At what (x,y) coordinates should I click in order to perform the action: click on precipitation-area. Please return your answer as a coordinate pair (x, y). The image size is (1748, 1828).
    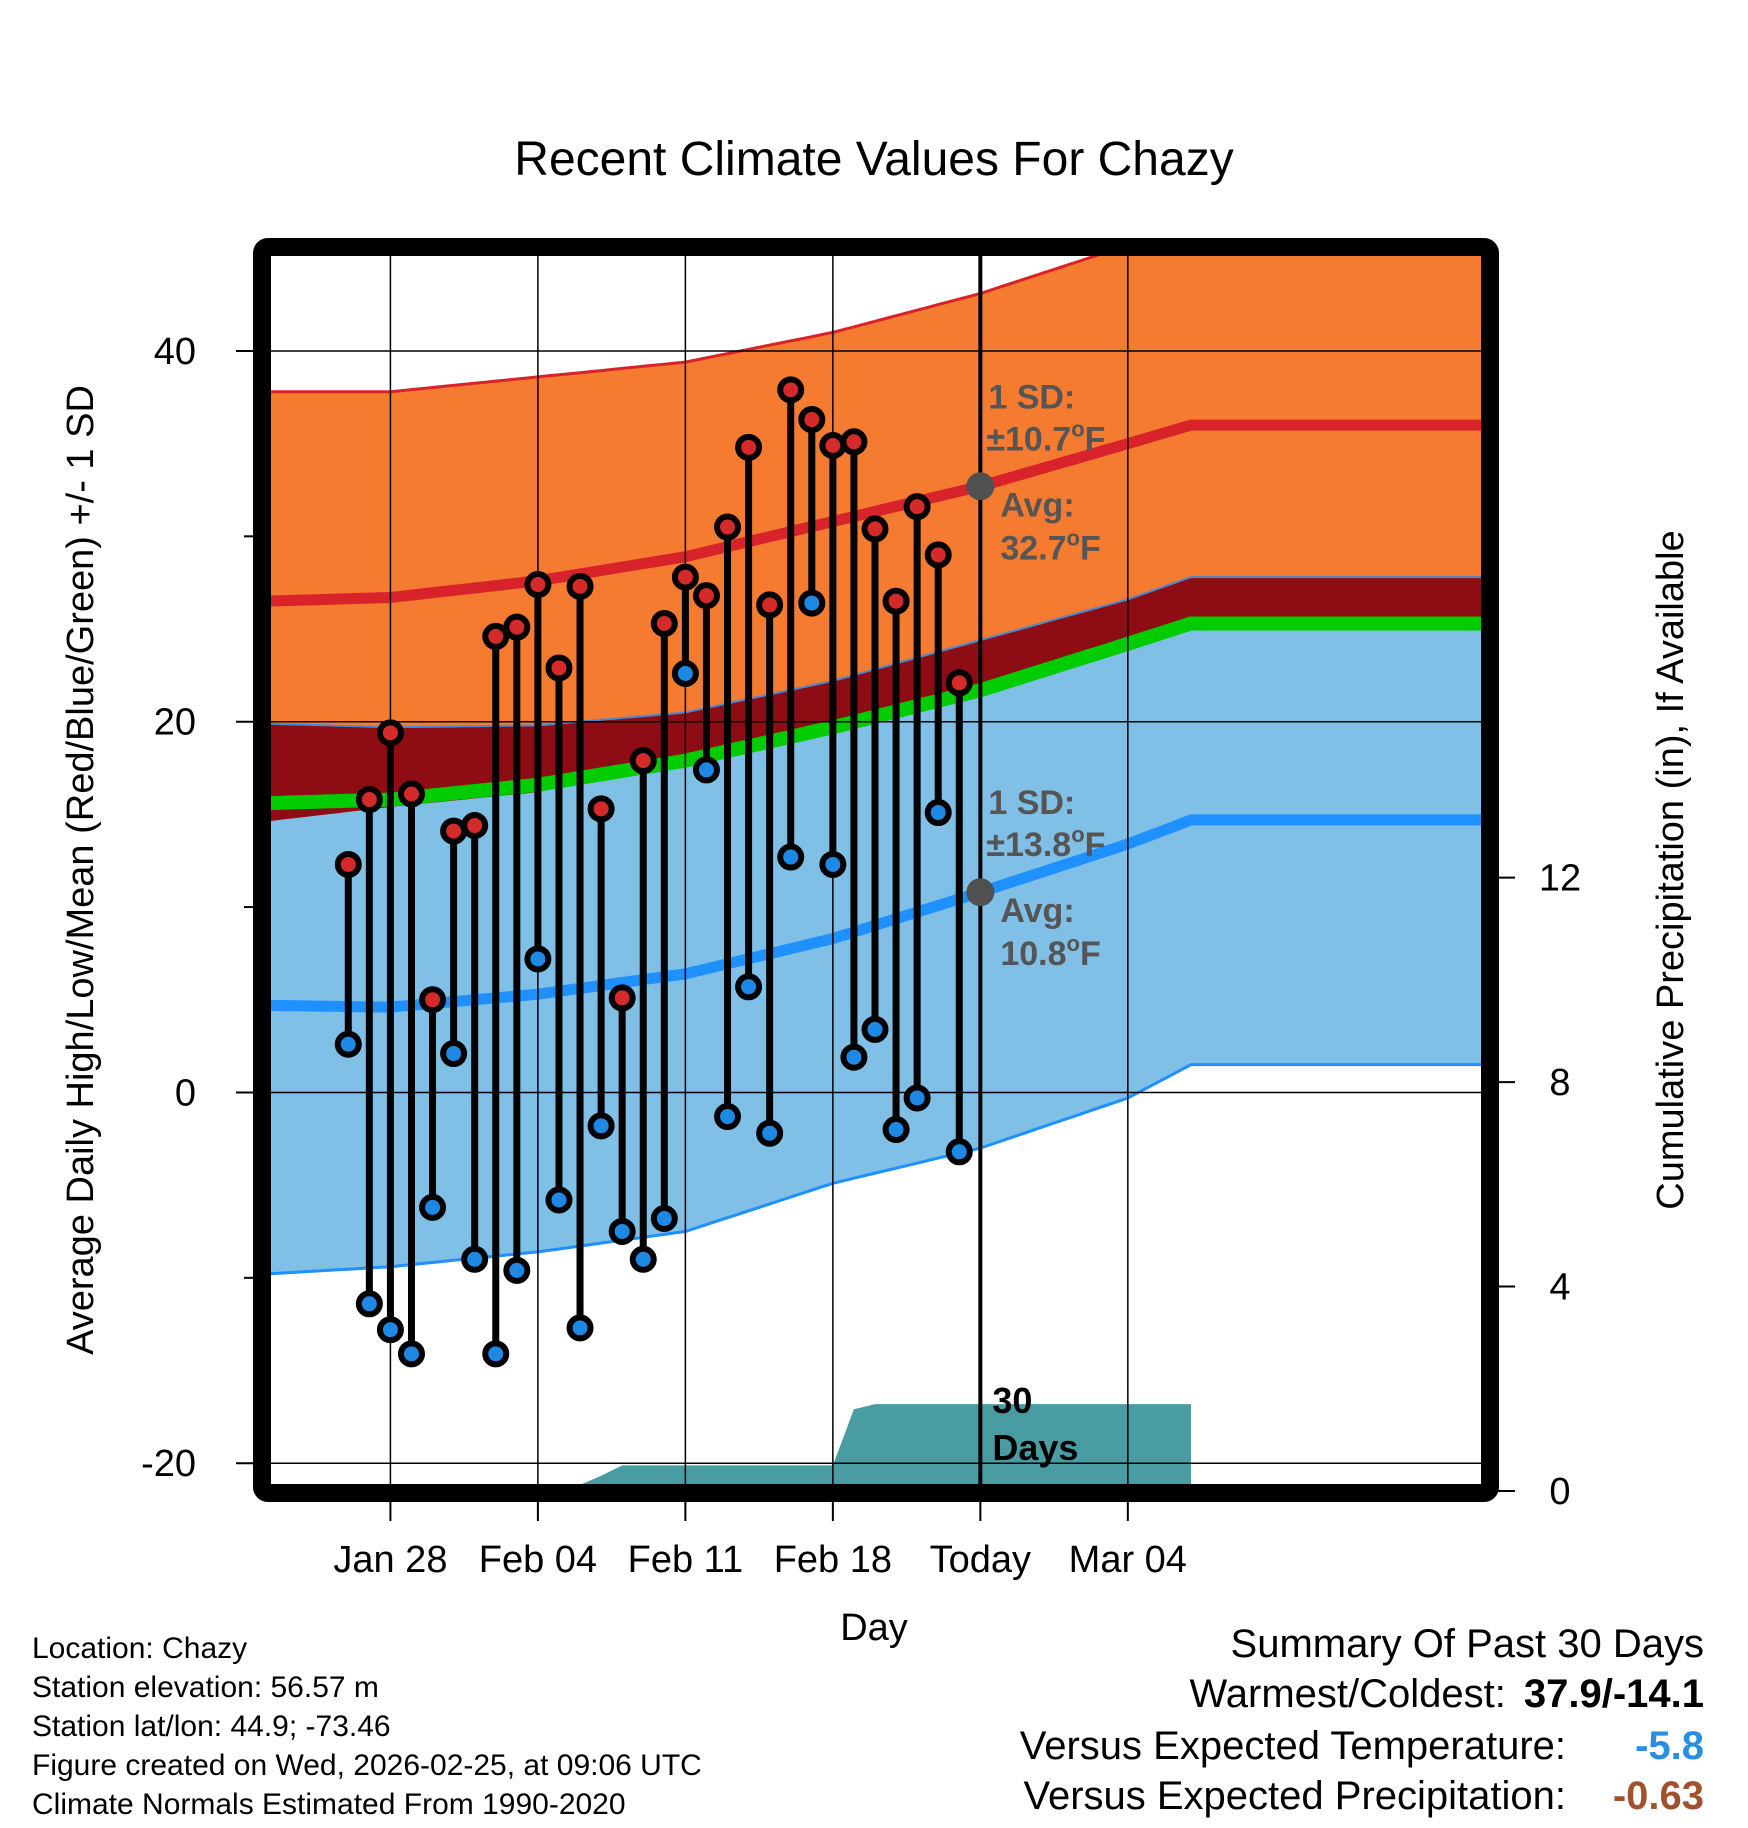
    Looking at the image, I should click on (727, 1447).